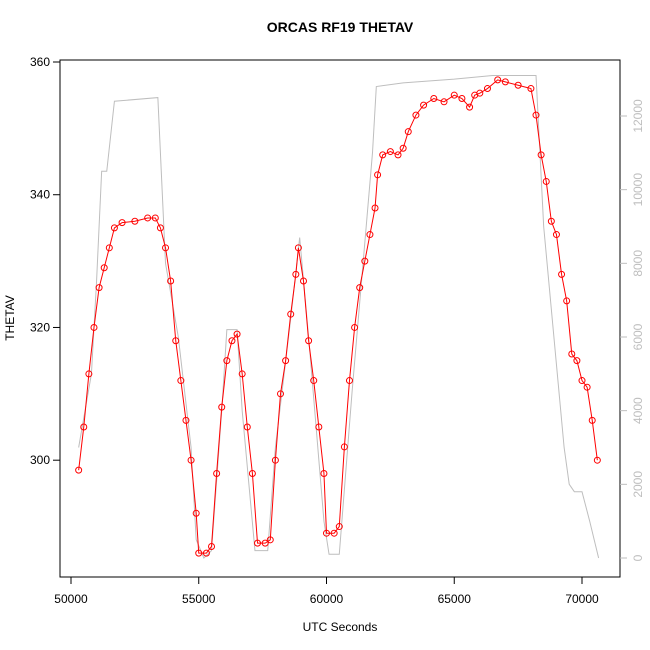  I want to click on y-tick-label: 300, so click(40, 460).